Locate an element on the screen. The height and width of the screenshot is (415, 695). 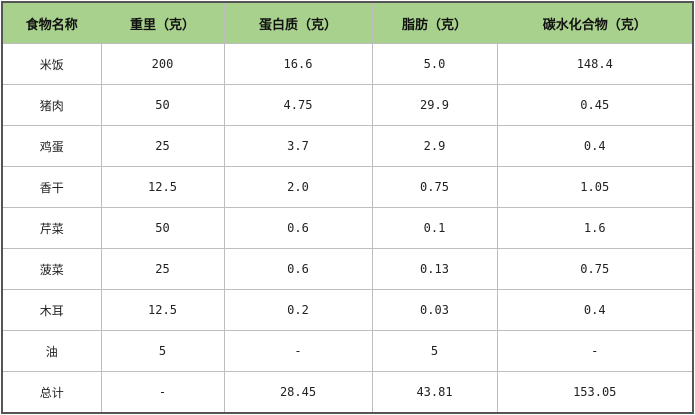
header-row: 食物名称 重里（克） 蛋白质（克） 脂肪（克） 碳水化合物（克） is located at coordinates (347, 22).